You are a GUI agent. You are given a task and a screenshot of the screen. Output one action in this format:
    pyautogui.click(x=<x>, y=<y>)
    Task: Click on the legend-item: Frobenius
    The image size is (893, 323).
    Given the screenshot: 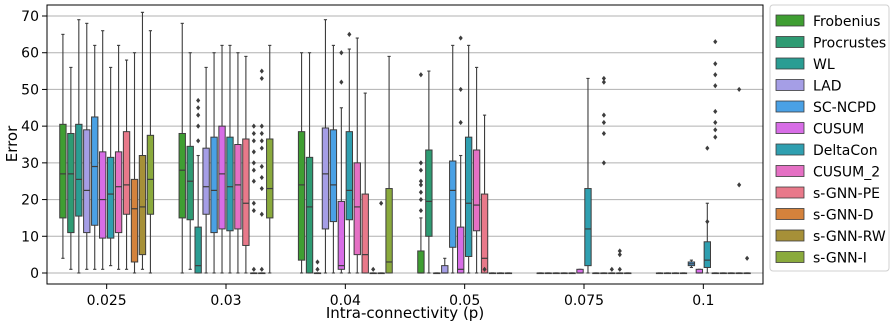 What is the action you would take?
    pyautogui.click(x=827, y=22)
    